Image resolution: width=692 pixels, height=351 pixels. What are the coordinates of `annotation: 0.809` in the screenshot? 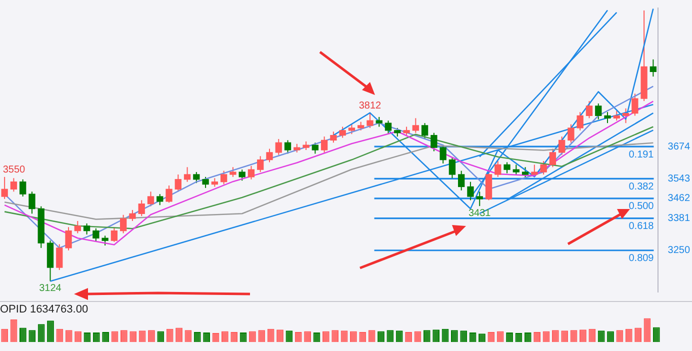 It's located at (641, 258).